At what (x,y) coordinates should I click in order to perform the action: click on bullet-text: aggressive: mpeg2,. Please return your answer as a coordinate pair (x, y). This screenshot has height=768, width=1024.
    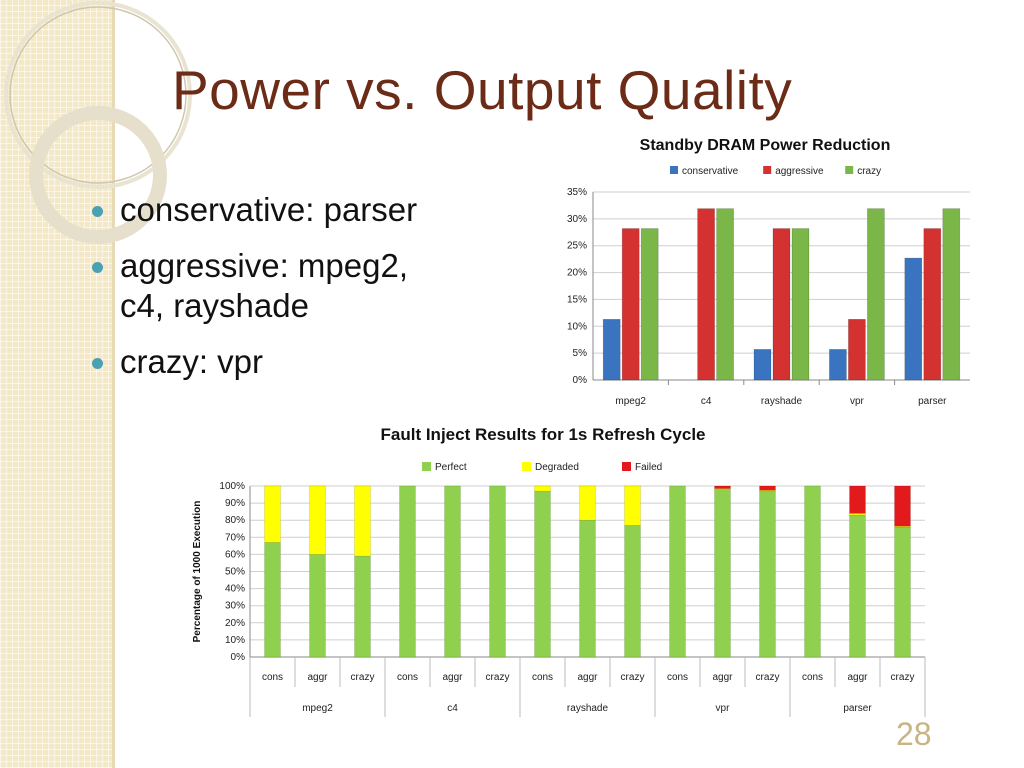
    Looking at the image, I should click on (264, 265).